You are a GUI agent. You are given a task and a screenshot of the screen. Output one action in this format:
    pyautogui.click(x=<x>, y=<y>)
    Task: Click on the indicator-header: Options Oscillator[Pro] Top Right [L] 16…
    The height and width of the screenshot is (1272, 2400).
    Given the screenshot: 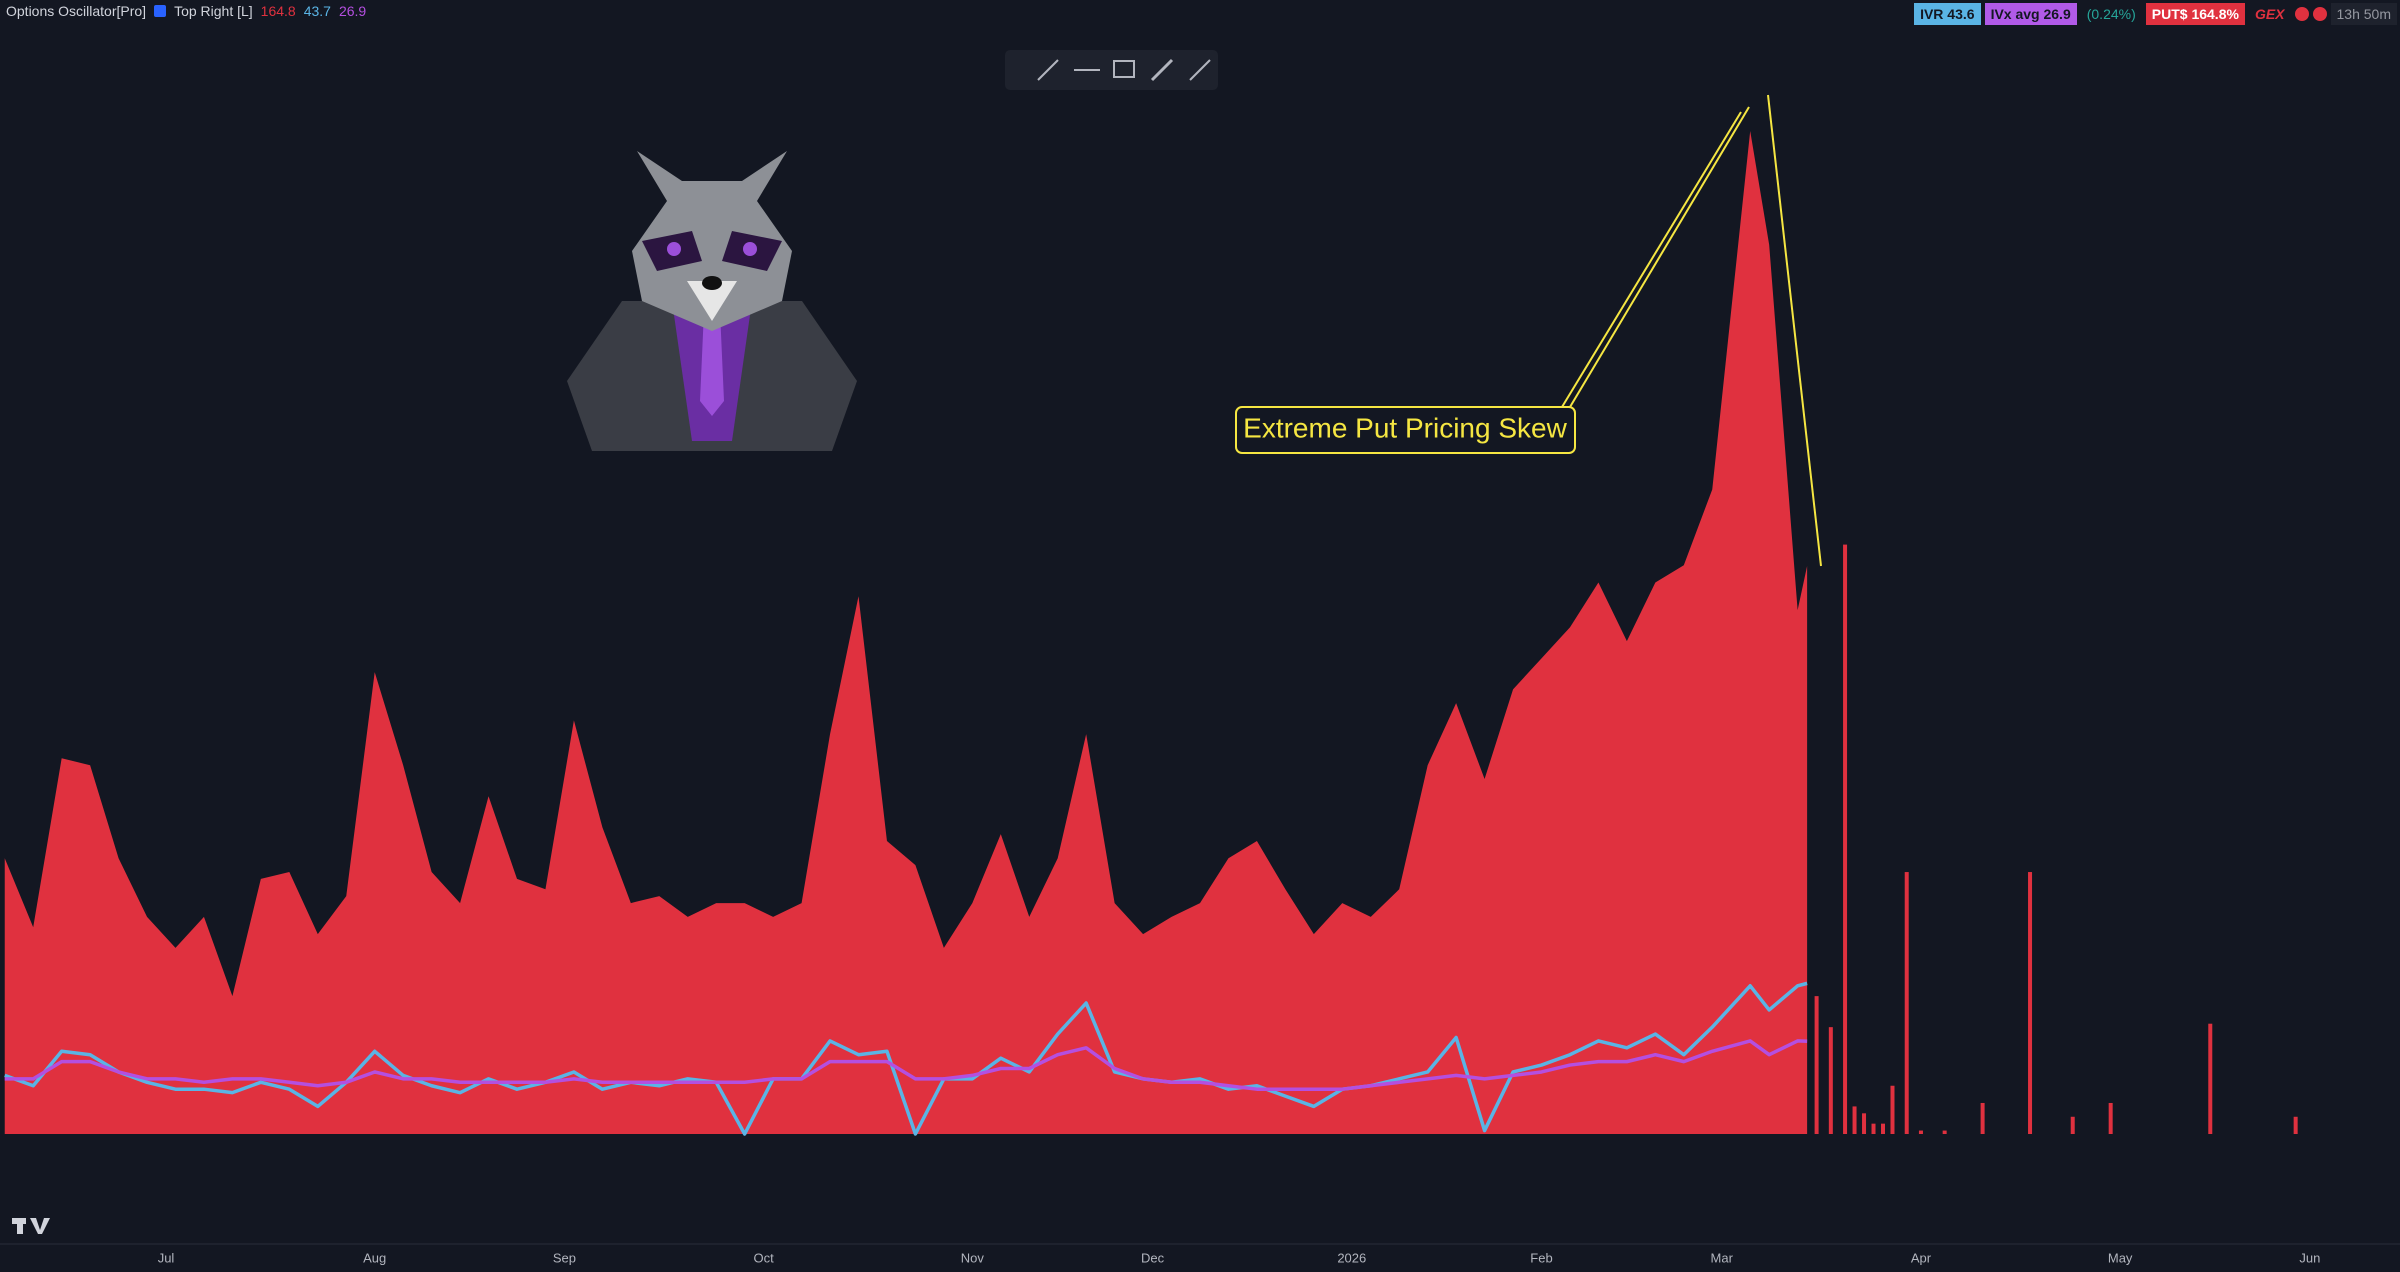 What is the action you would take?
    pyautogui.click(x=186, y=11)
    